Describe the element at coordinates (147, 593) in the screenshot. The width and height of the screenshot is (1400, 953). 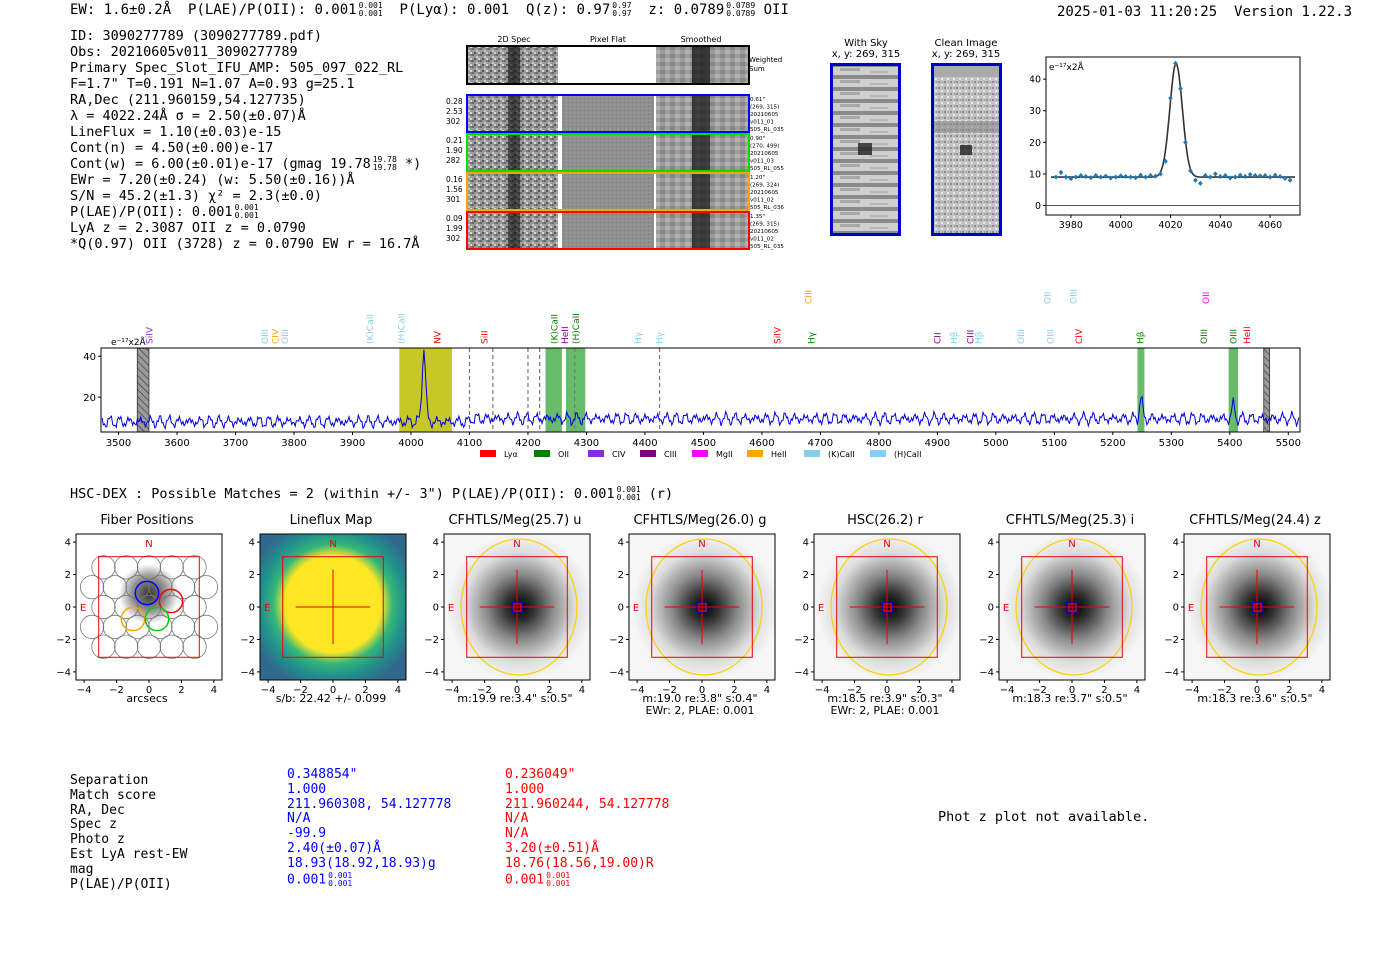
I see `fiber-blue` at that location.